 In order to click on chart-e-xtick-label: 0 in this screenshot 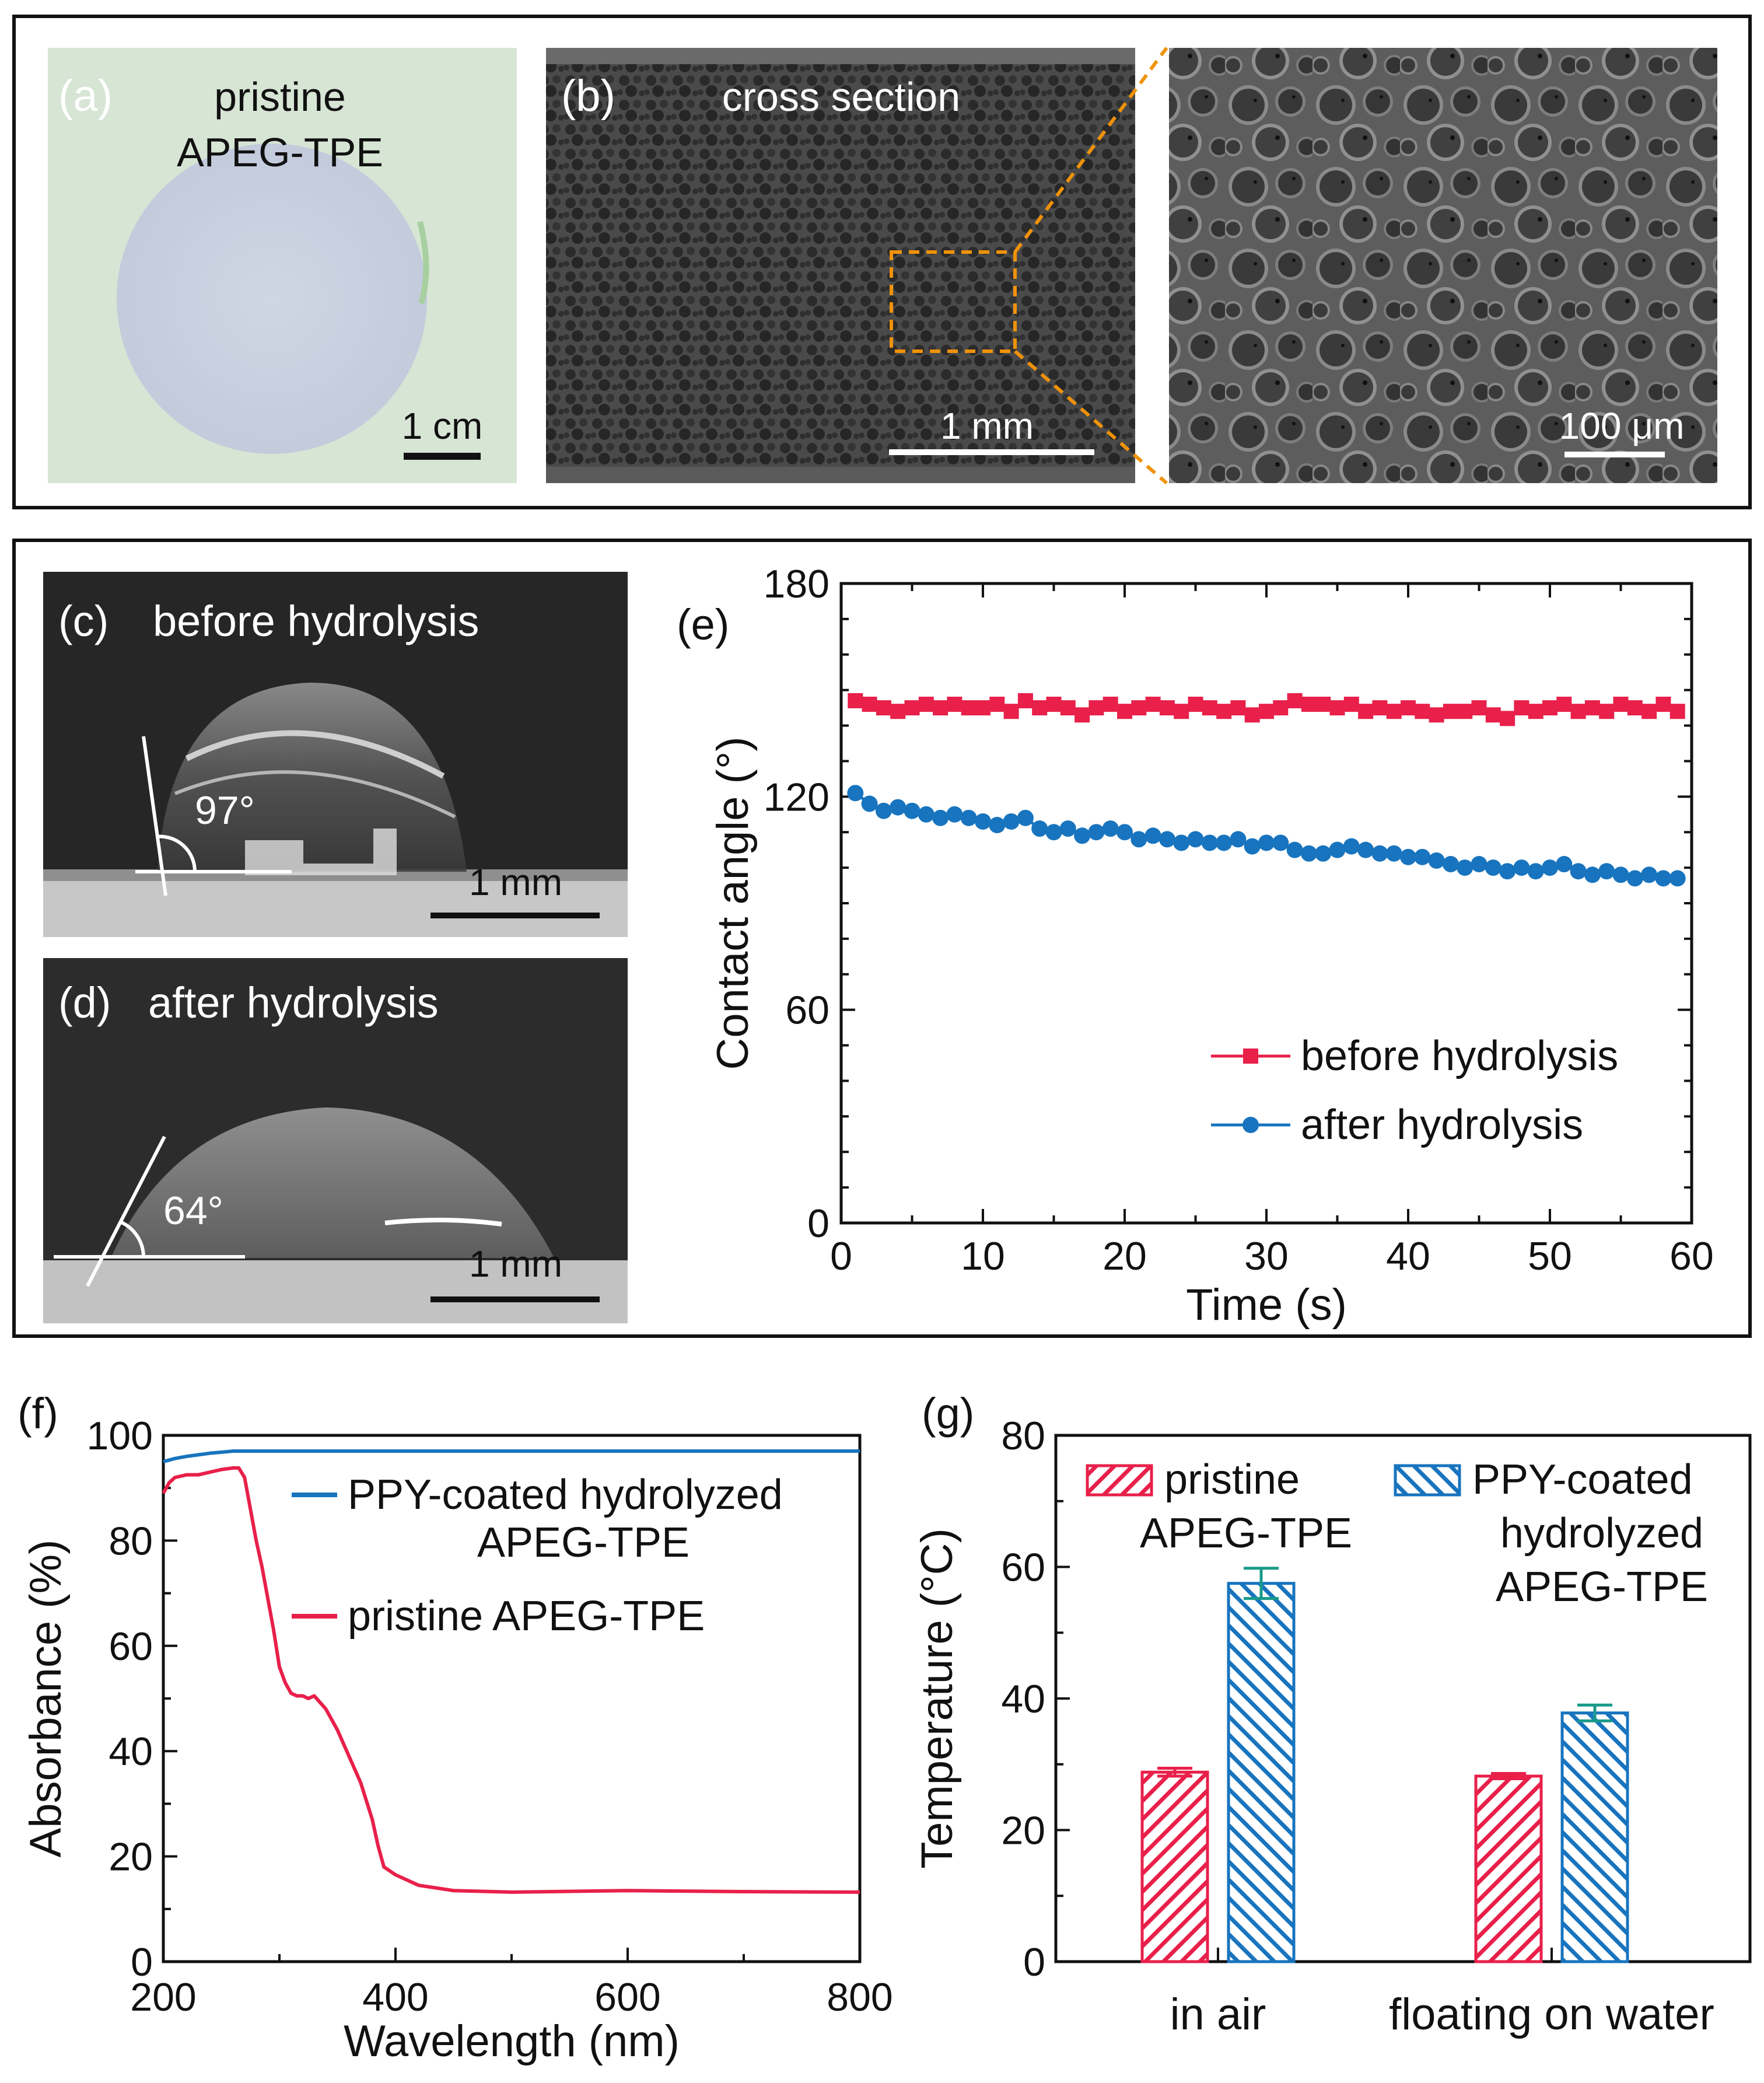, I will do `click(841, 1256)`.